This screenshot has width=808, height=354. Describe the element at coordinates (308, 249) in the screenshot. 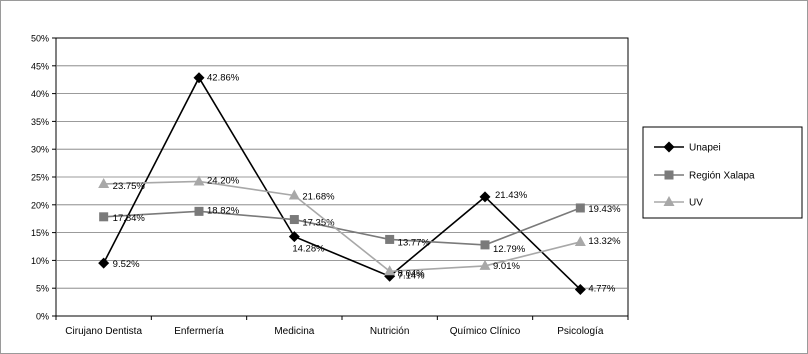

I see `data-label: 14.28%` at that location.